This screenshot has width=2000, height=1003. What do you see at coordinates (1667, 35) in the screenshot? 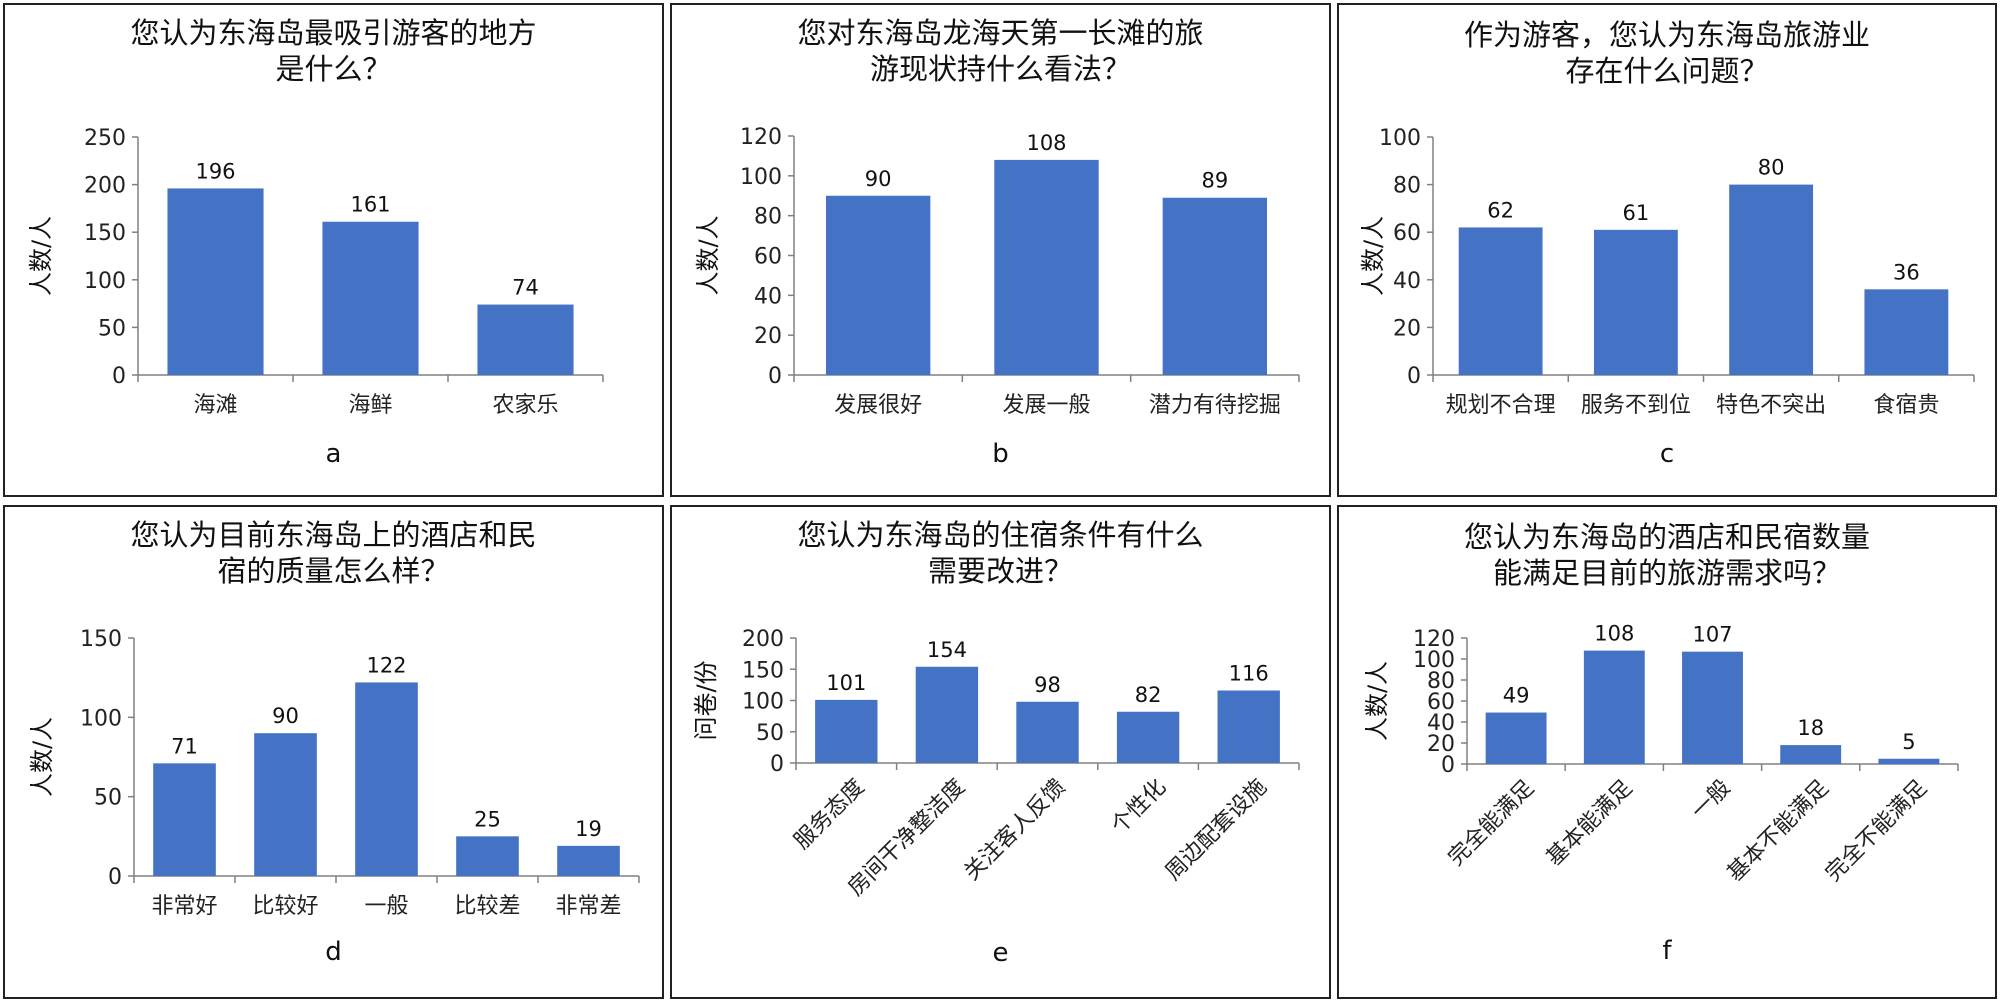
I see `chart-title-line: 作为游客，您认为东海岛旅游业` at bounding box center [1667, 35].